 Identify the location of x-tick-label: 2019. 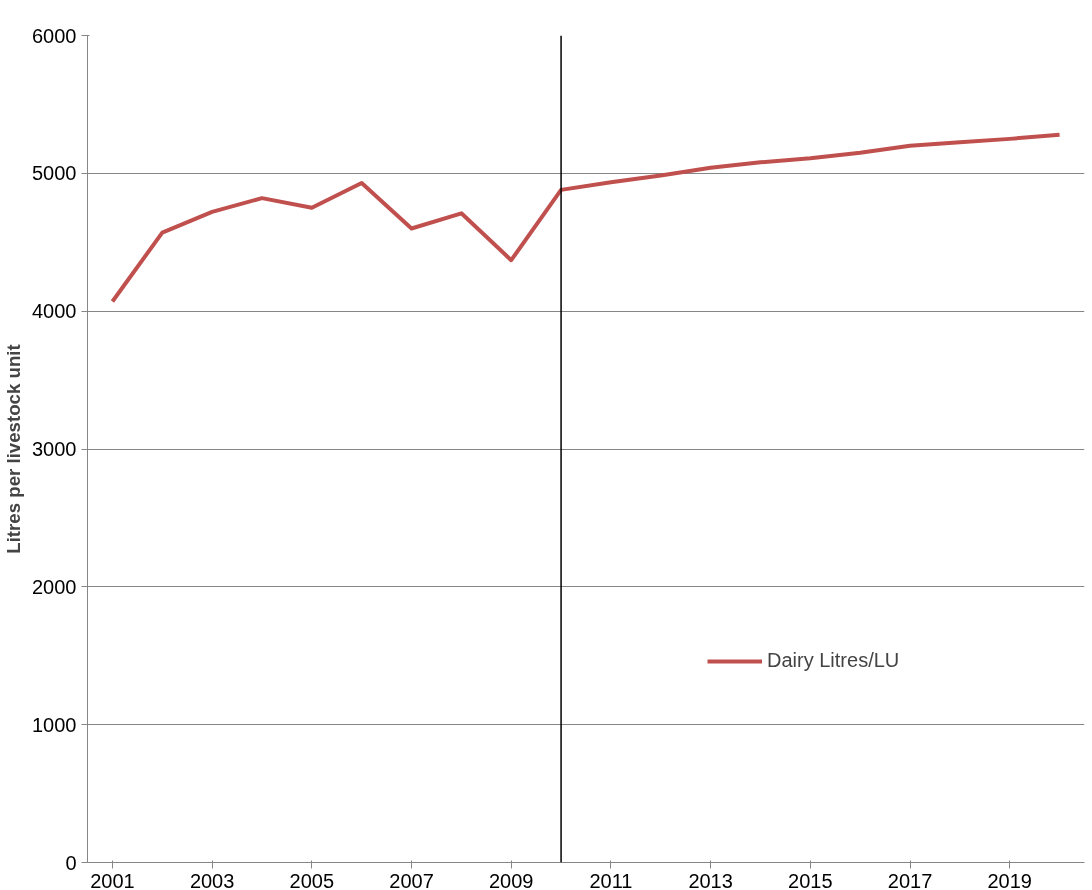
(1009, 879).